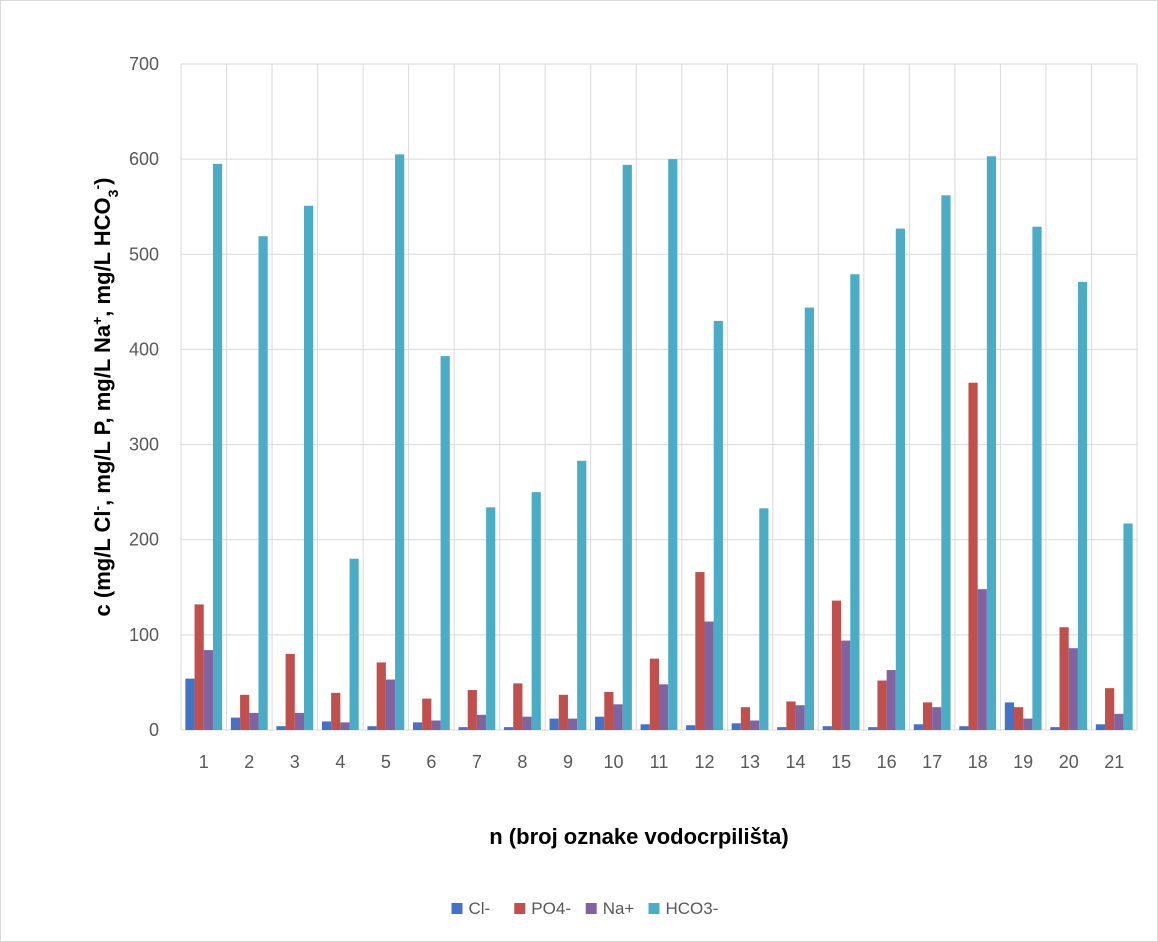 The height and width of the screenshot is (942, 1158). What do you see at coordinates (445, 543) in the screenshot?
I see `bar-HCO3--6` at bounding box center [445, 543].